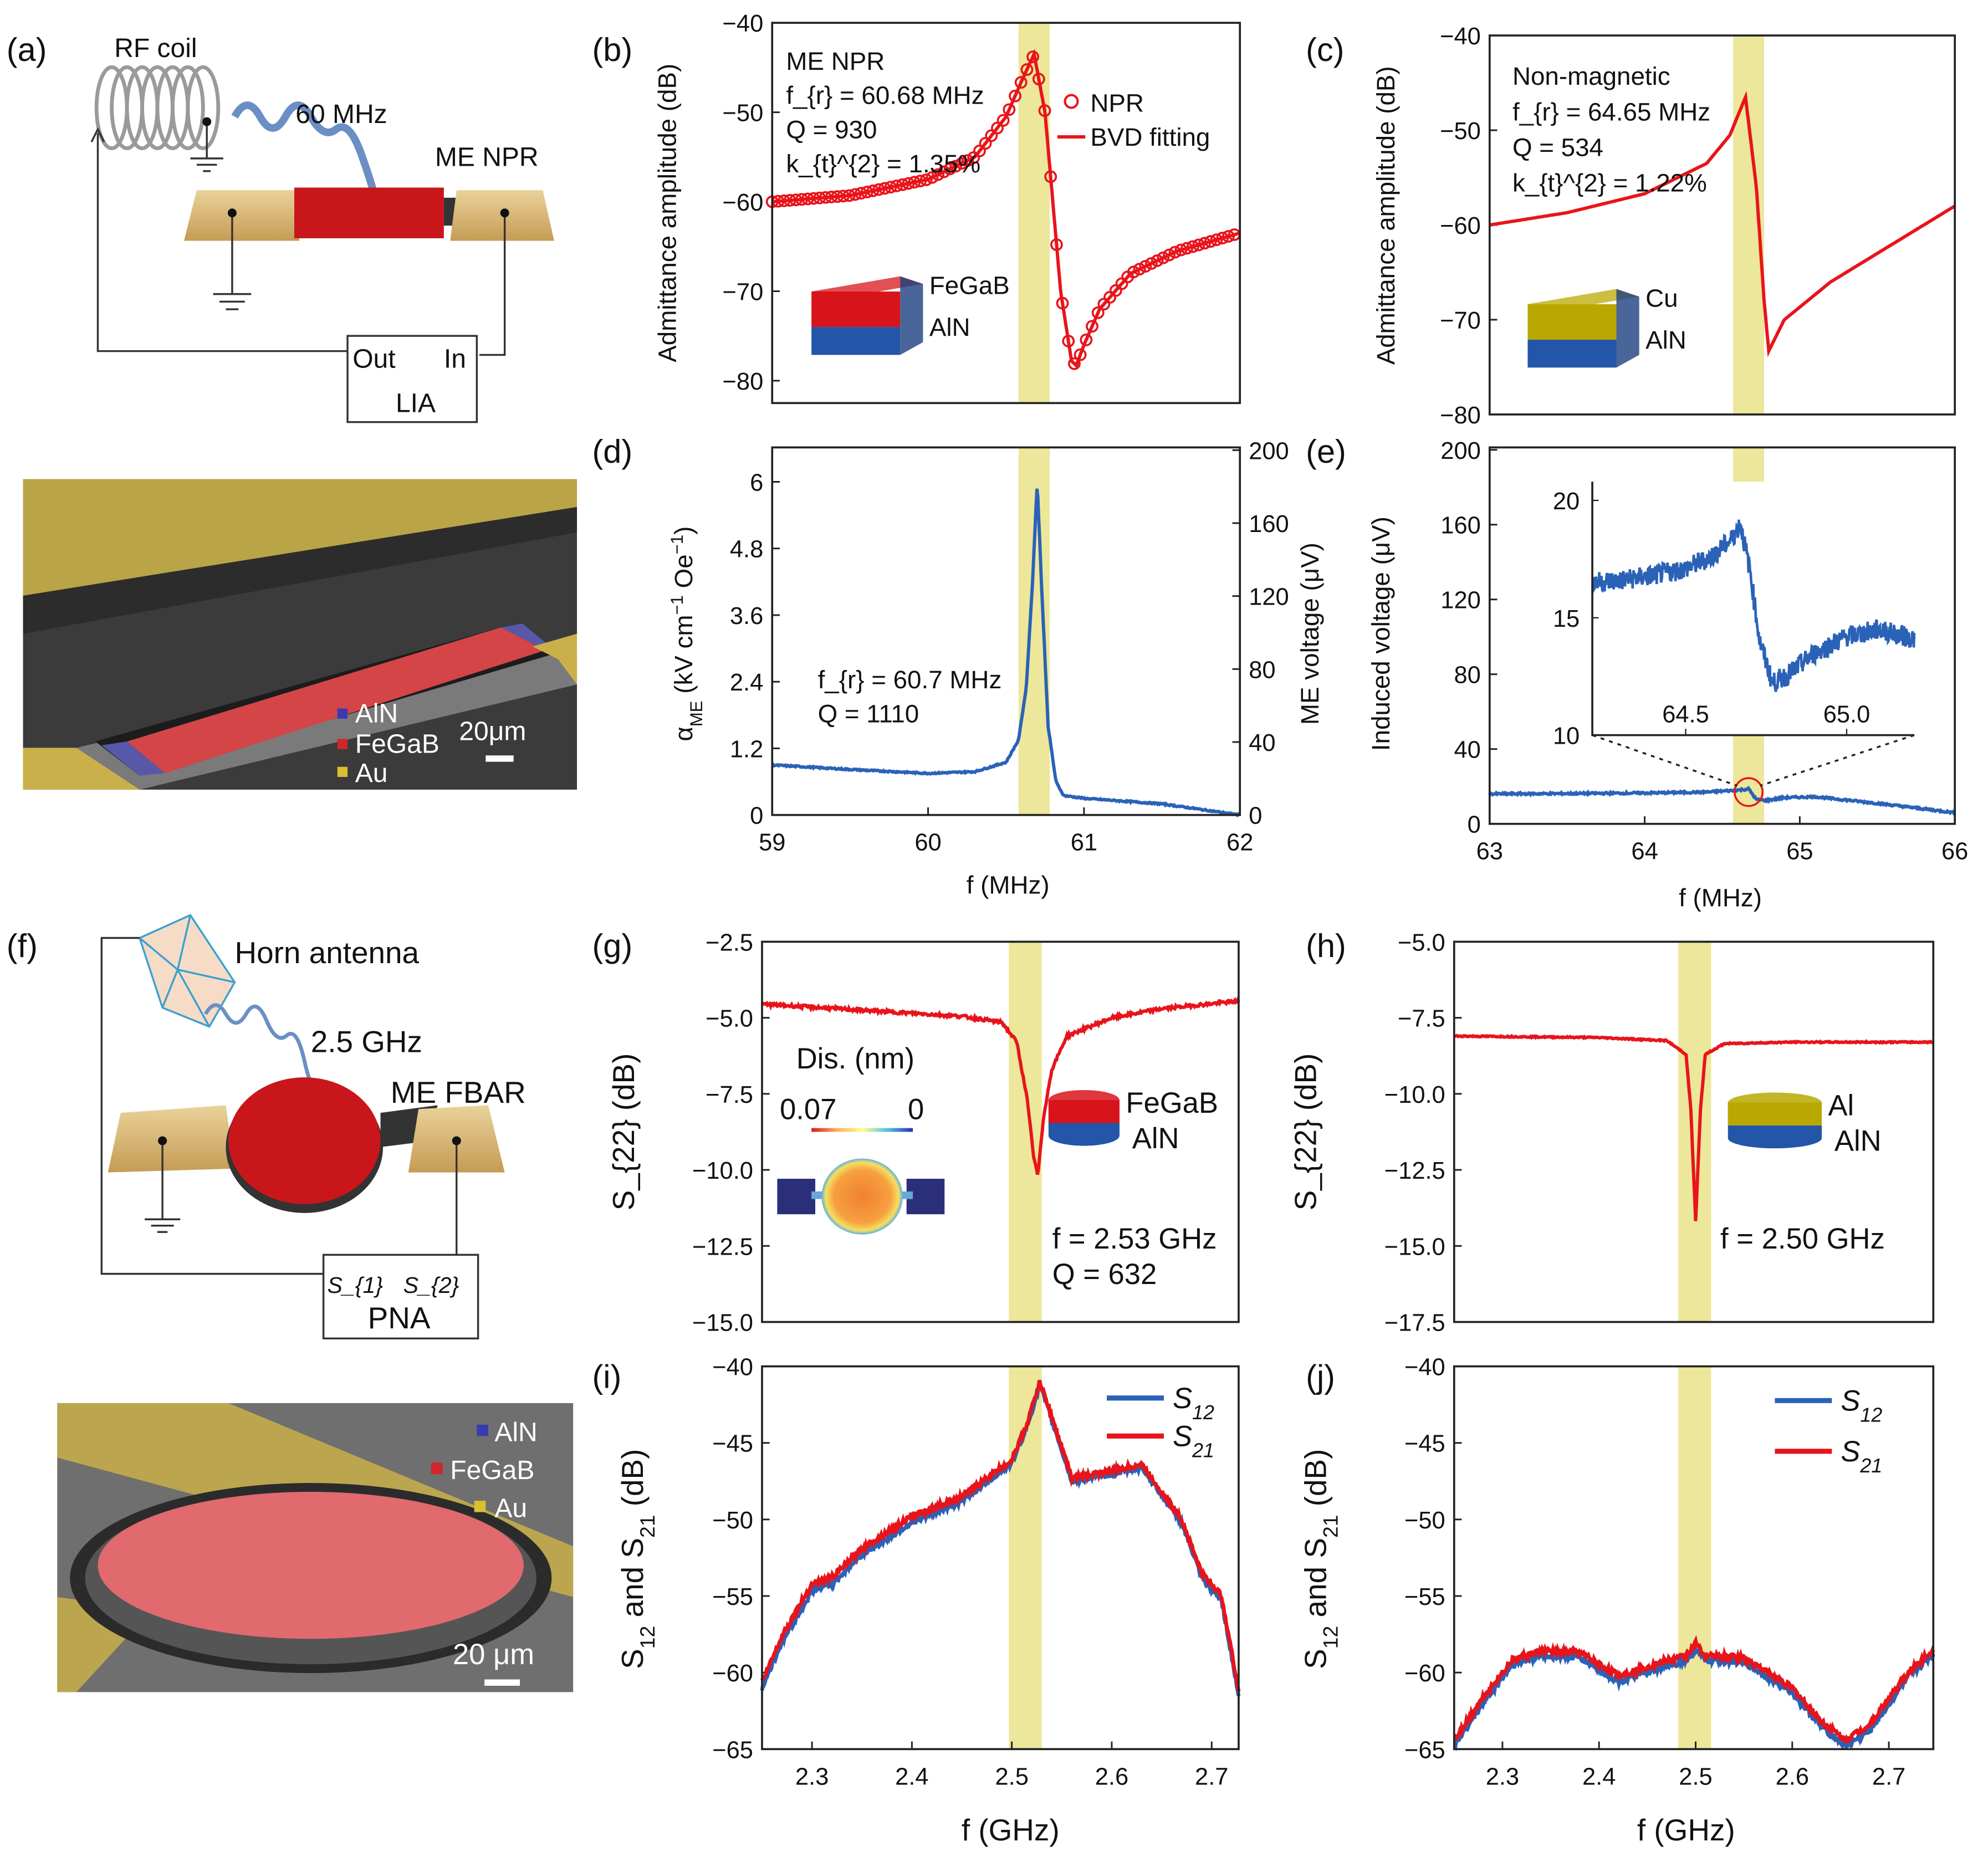 This screenshot has height=1867, width=1988. Describe the element at coordinates (1000, 1085) in the screenshot. I see `series-line-s22` at that location.